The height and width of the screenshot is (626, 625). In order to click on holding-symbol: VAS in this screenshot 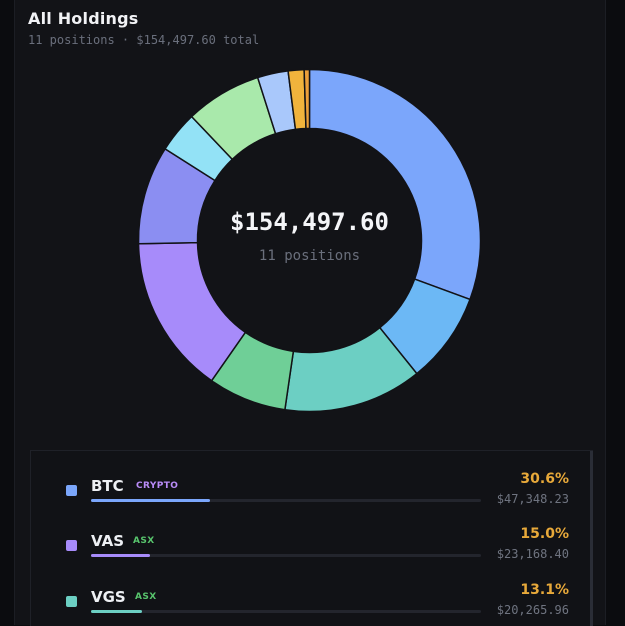, I will do `click(108, 541)`.